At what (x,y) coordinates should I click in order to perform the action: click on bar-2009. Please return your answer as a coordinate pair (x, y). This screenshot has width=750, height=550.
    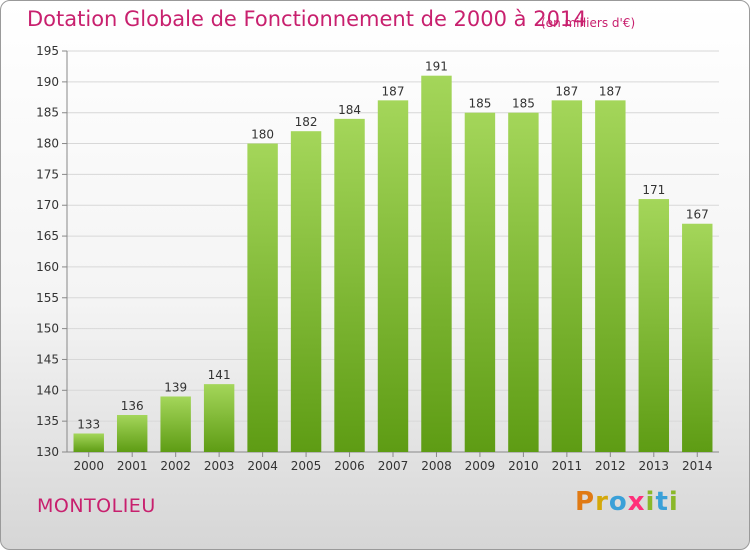
    Looking at the image, I should click on (480, 282).